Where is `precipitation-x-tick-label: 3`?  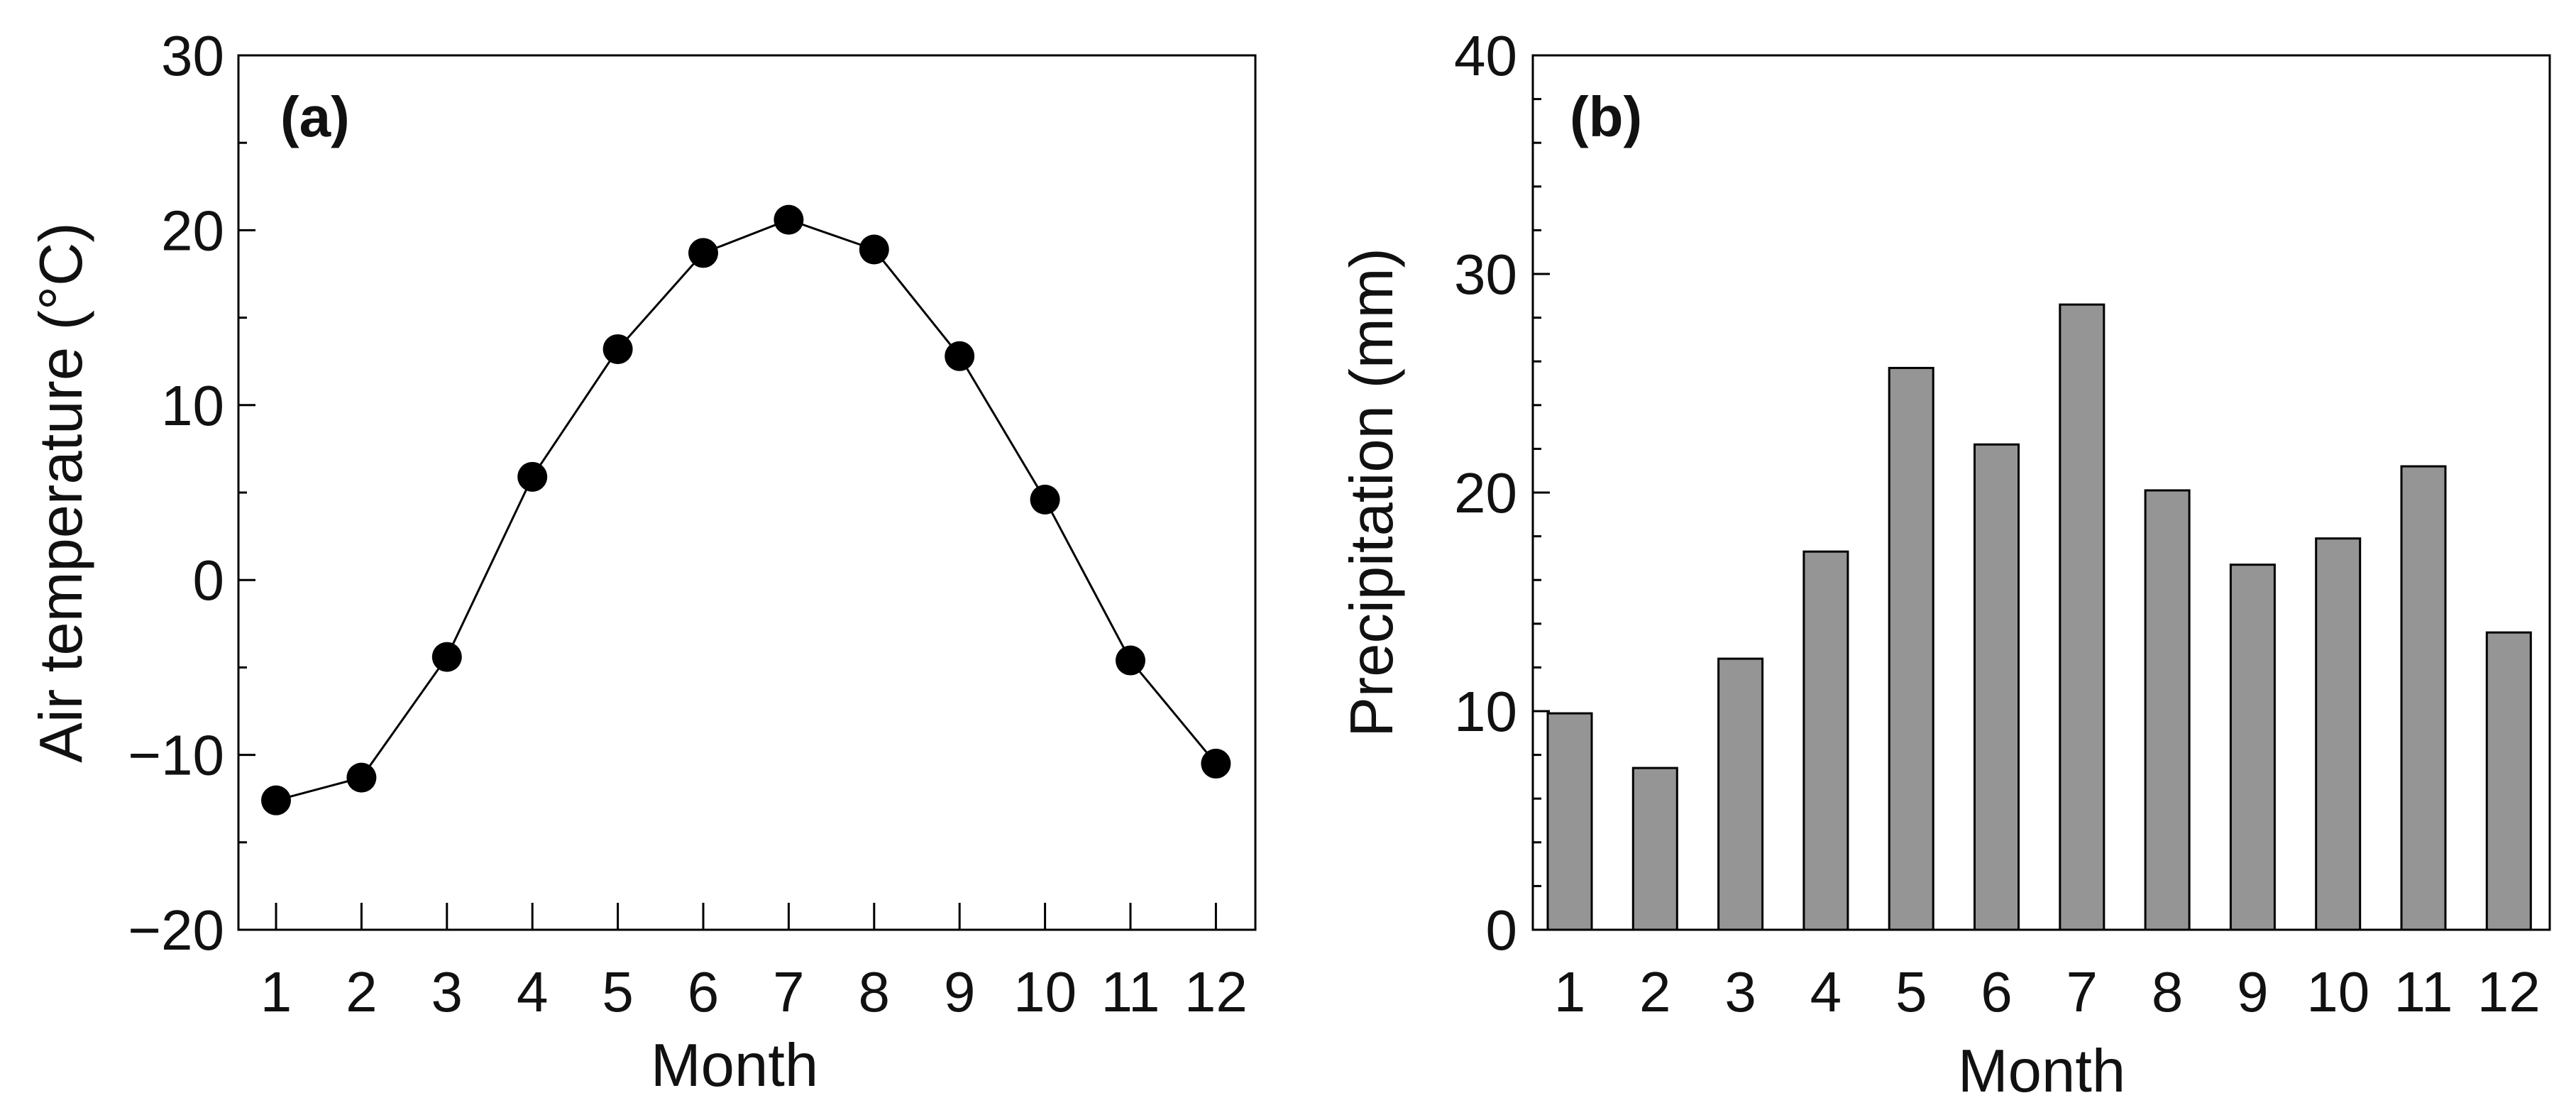 precipitation-x-tick-label: 3 is located at coordinates (1740, 992).